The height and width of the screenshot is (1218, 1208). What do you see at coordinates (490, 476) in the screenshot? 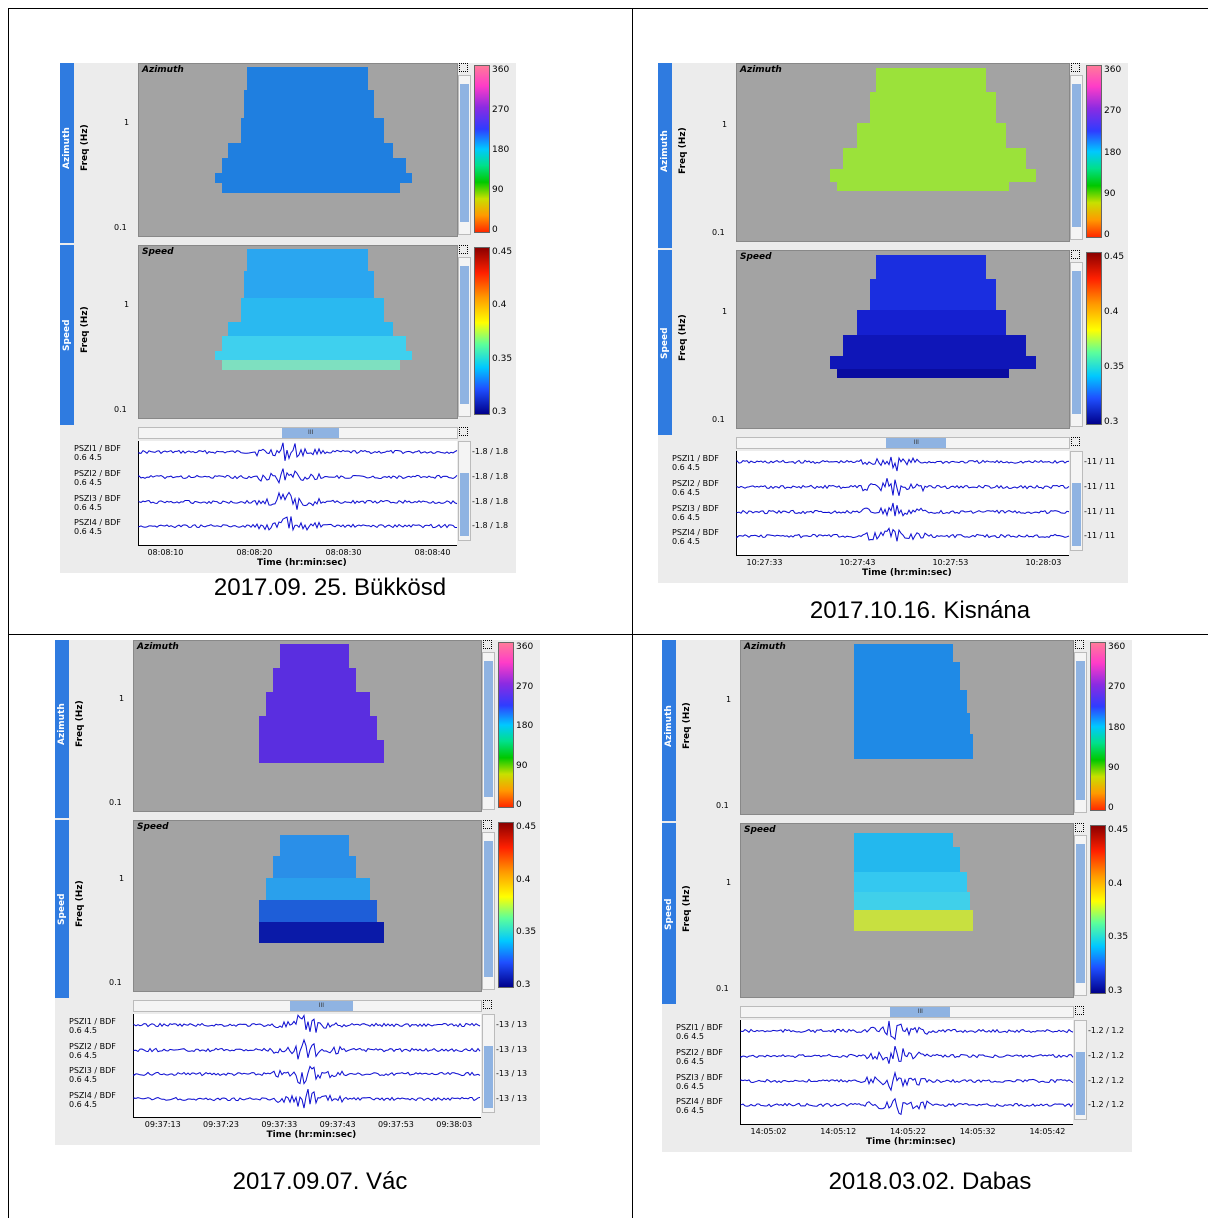
I see `trace-amplitude-label: -1.8 / 1.8` at bounding box center [490, 476].